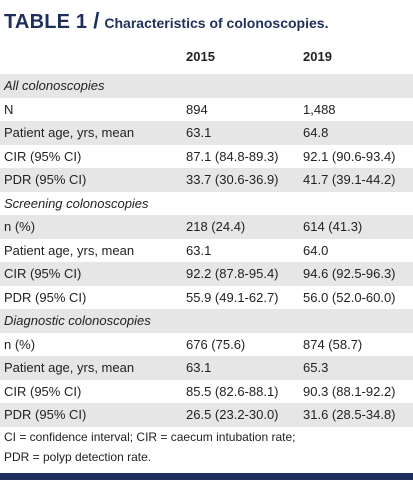 The height and width of the screenshot is (480, 413). What do you see at coordinates (232, 414) in the screenshot?
I see `cell-2015: 26.5 (23.2-30.0)` at bounding box center [232, 414].